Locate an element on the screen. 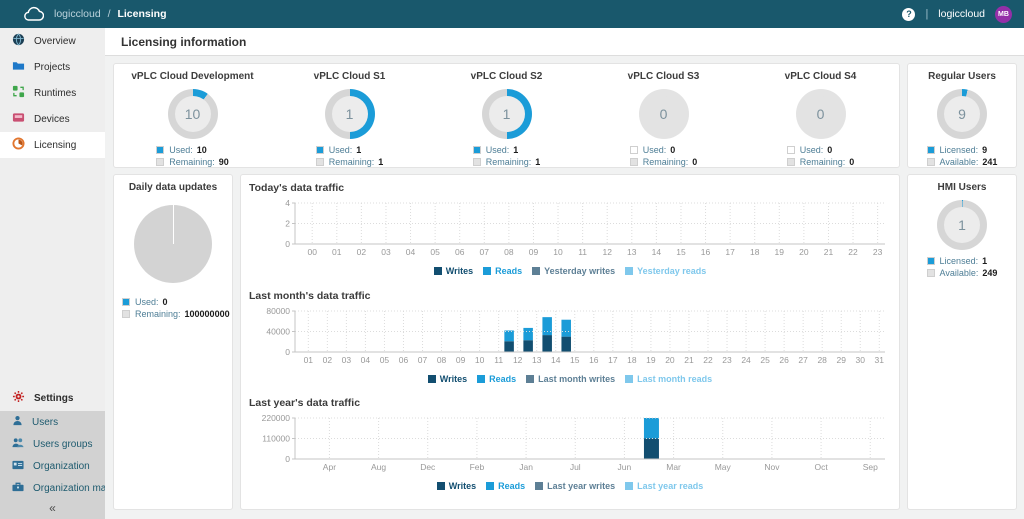 This screenshot has width=1024, height=519. licensed-swatch-icon is located at coordinates (930, 150).